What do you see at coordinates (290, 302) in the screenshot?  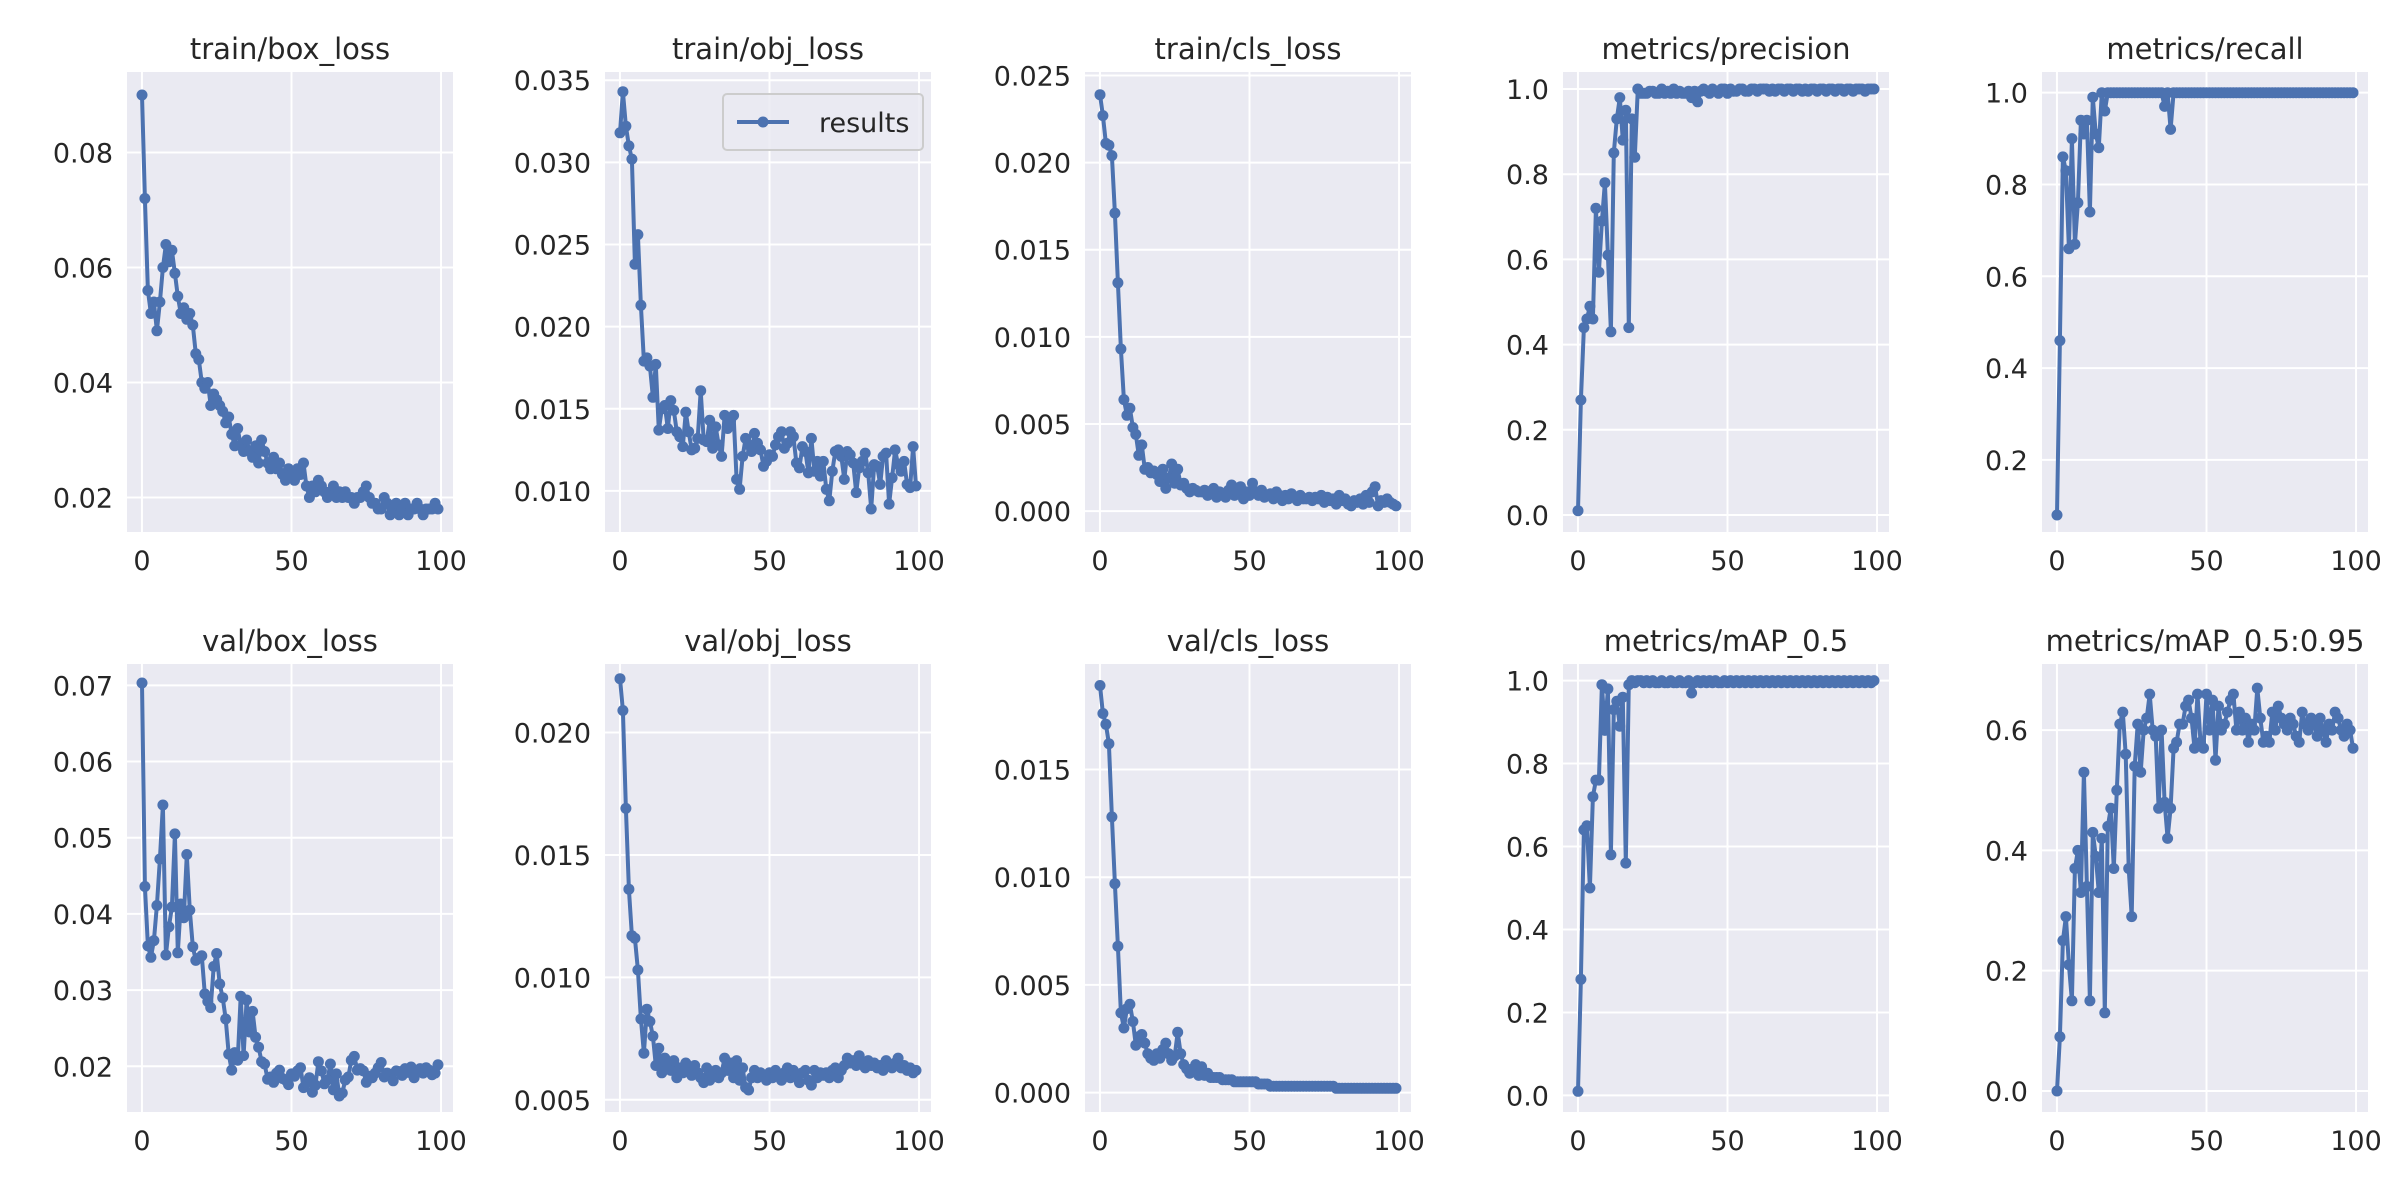 I see `plot-area` at bounding box center [290, 302].